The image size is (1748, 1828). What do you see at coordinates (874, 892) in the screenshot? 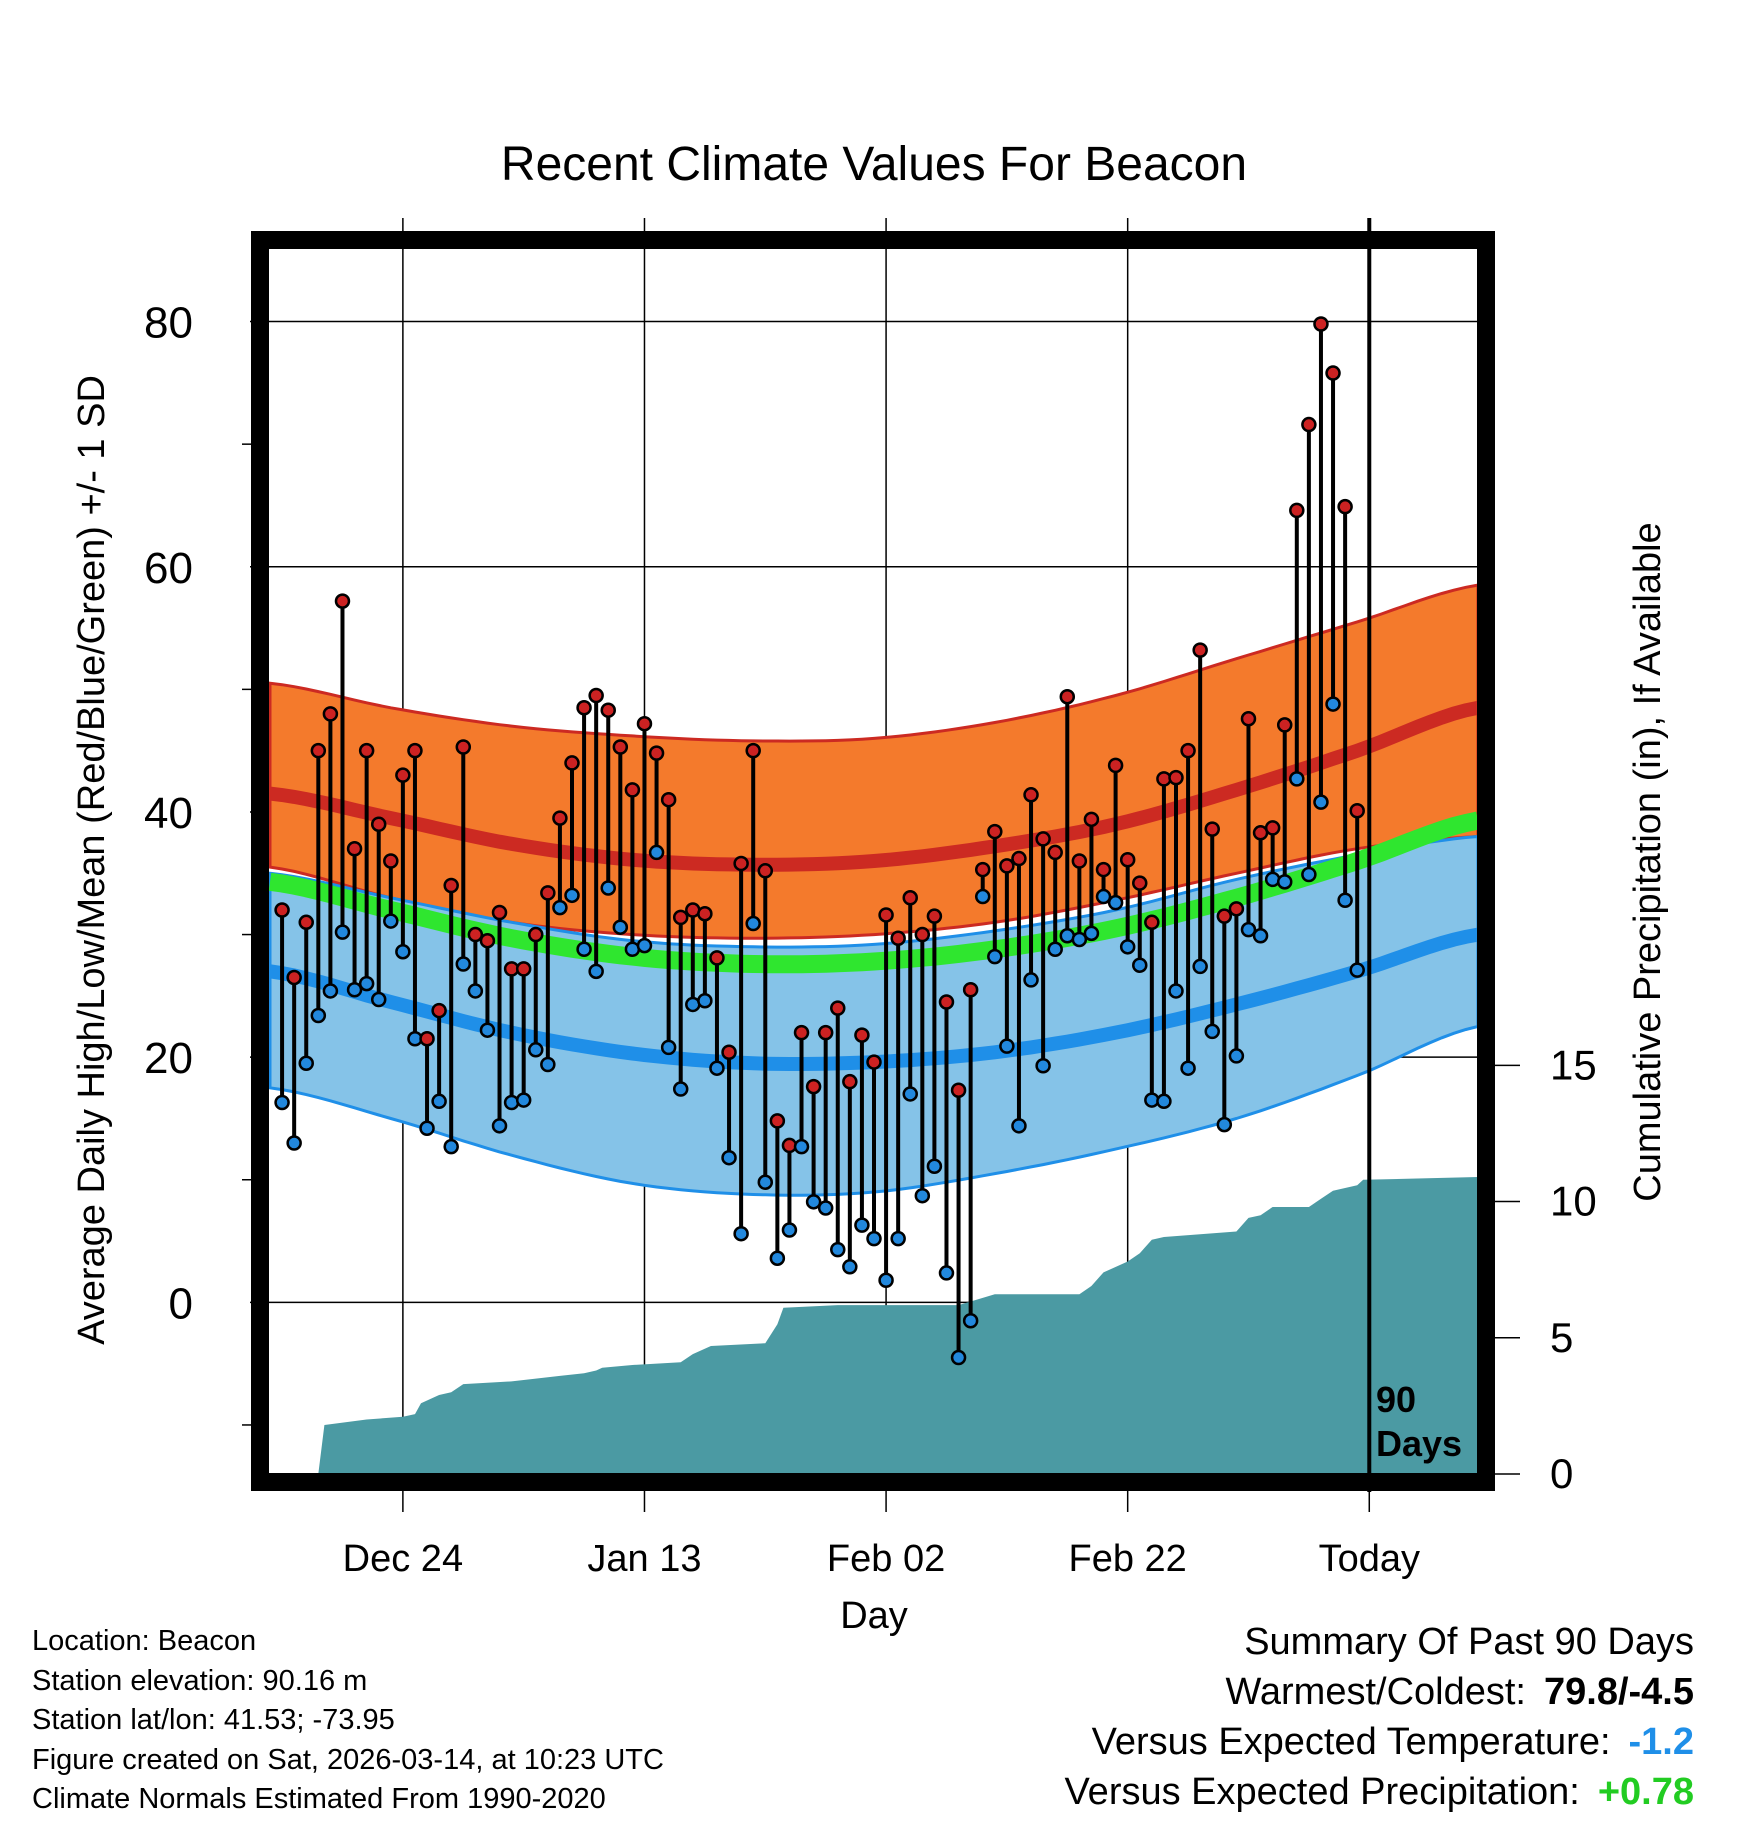
I see `low-sd-upper-edge` at bounding box center [874, 892].